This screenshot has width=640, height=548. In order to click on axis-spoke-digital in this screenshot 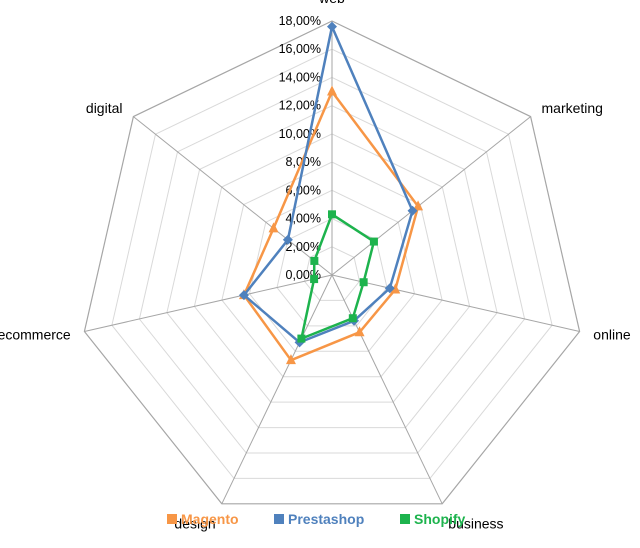, I will do `click(233, 196)`.